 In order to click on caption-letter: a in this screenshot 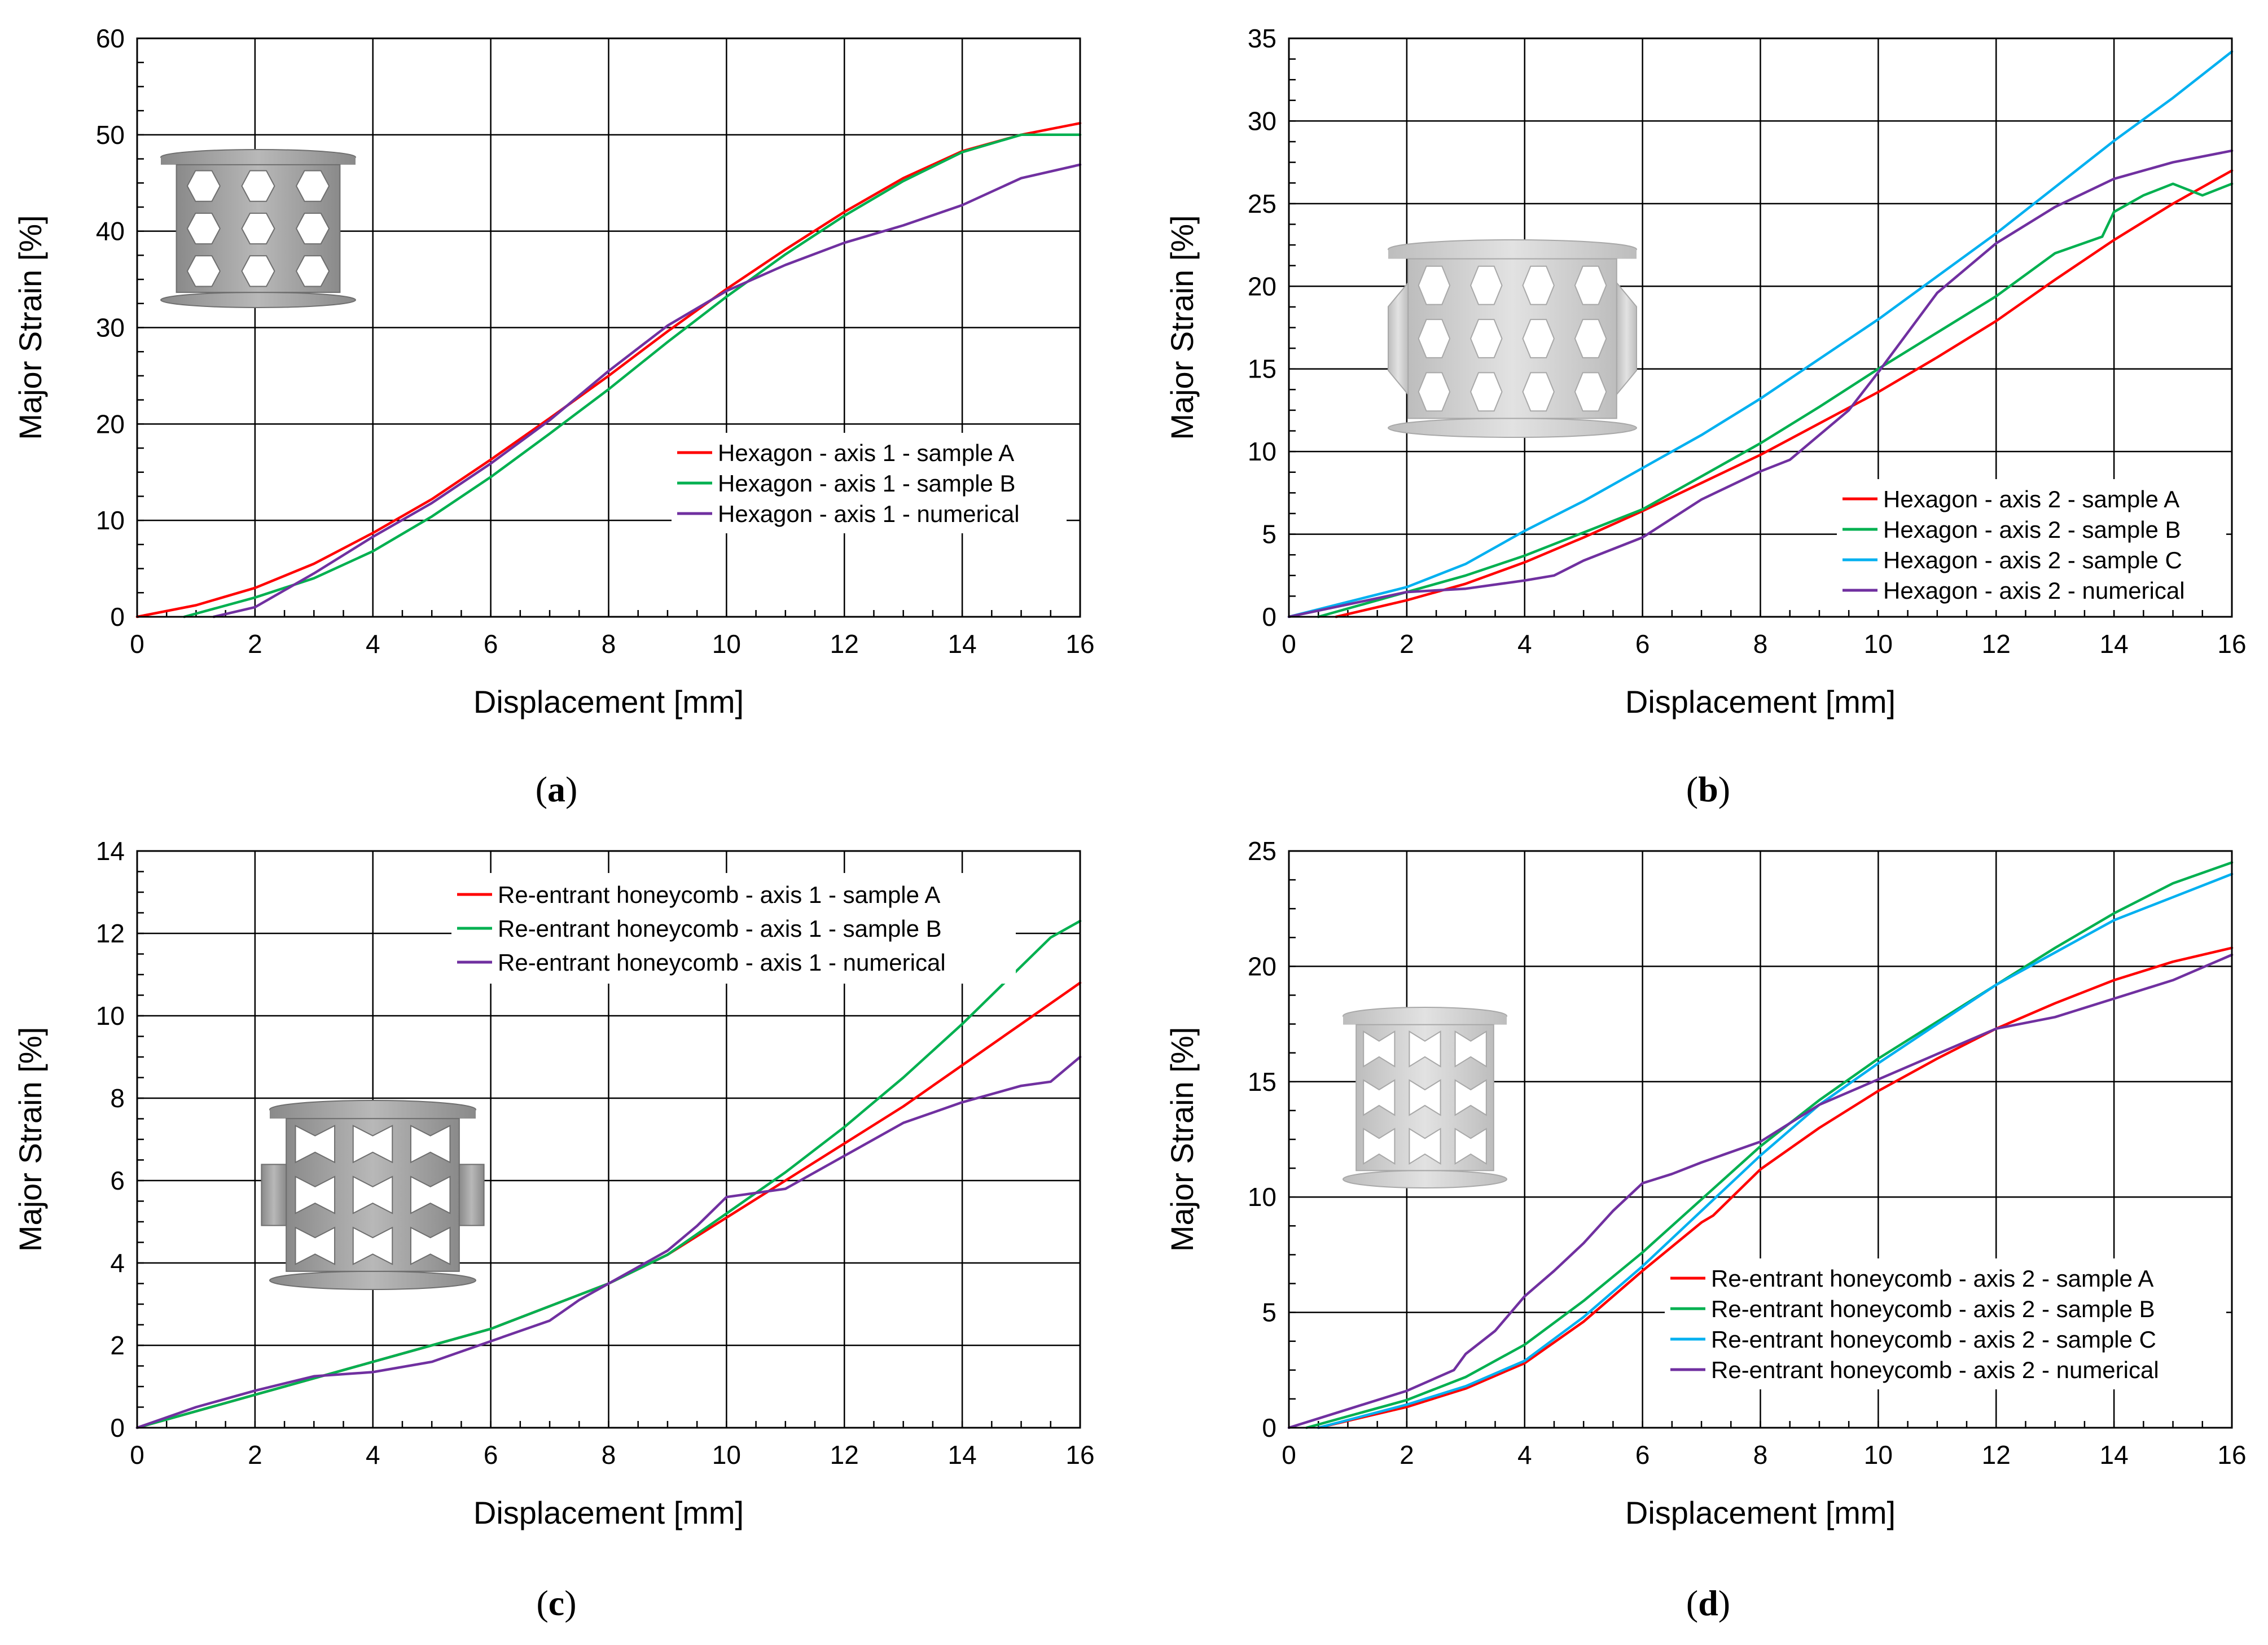, I will do `click(556, 789)`.